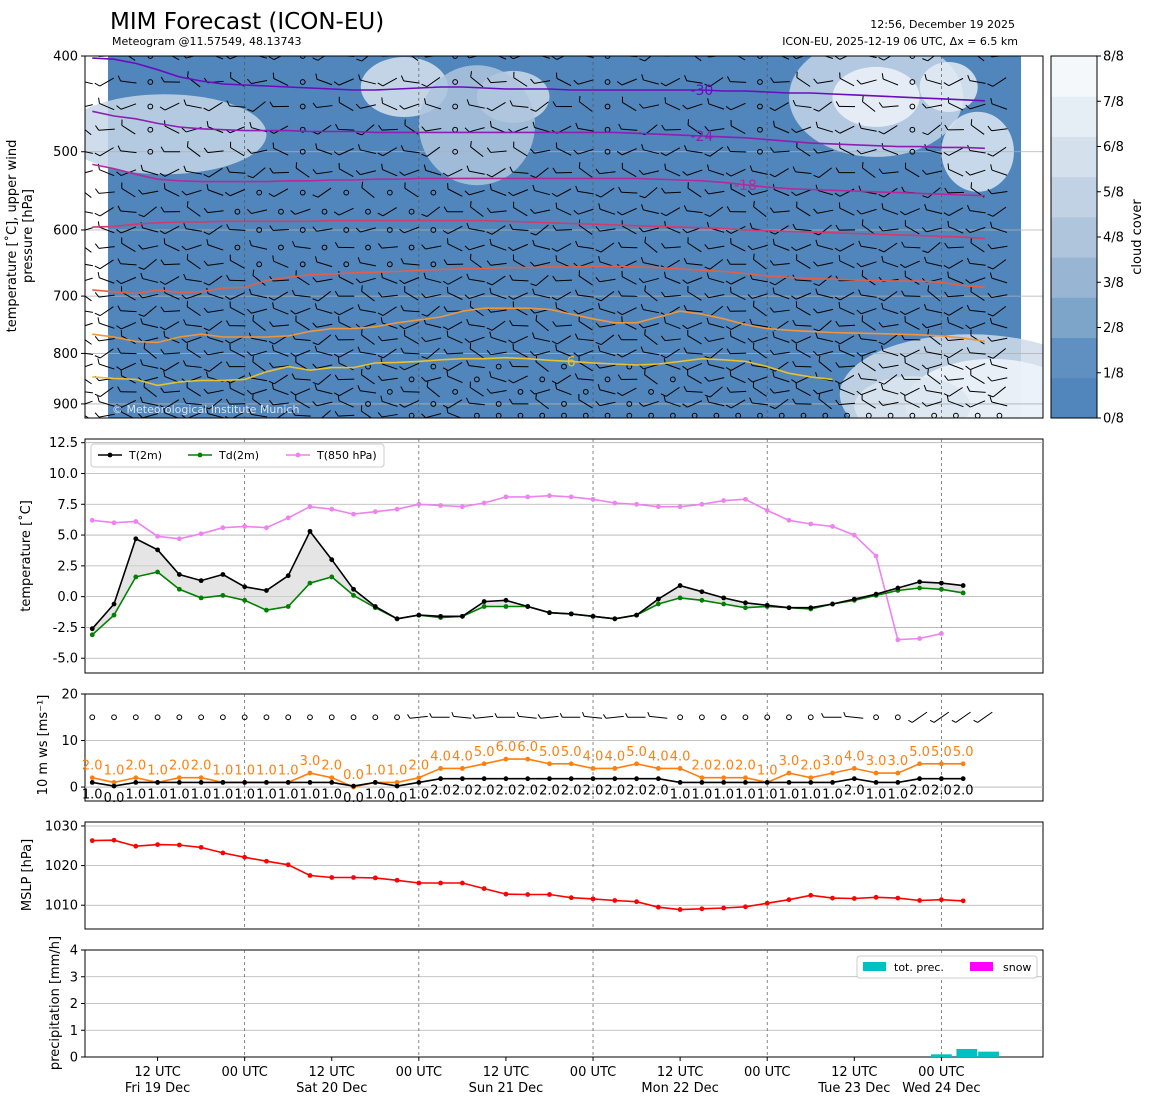  Describe the element at coordinates (63, 474) in the screenshot. I see `y-tick-label: 10.0` at that location.